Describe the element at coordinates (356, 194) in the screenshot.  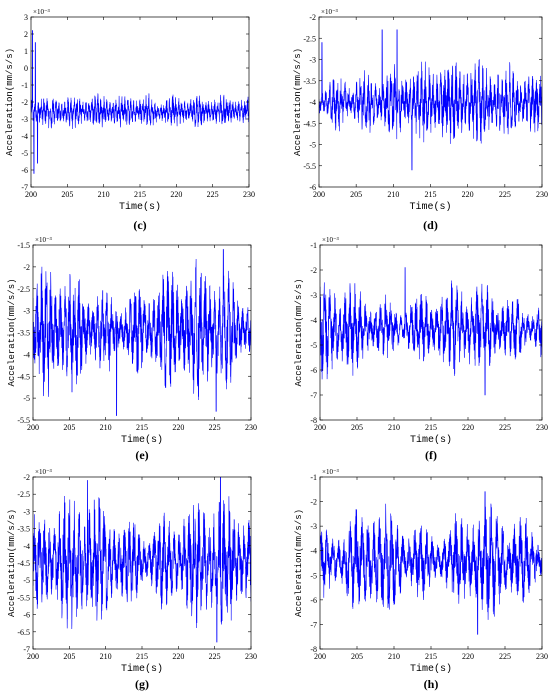
I see `x-tick-label-d-1: 205` at that location.